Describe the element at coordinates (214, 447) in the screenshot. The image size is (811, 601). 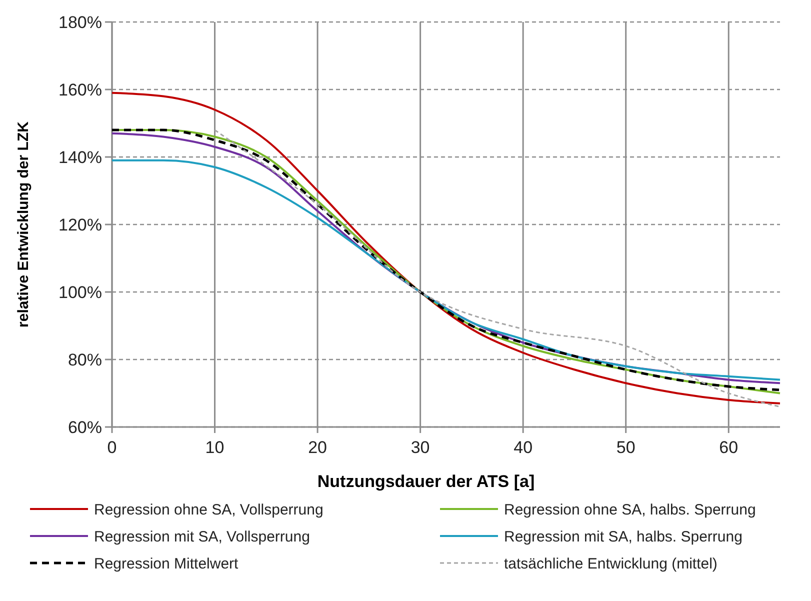
I see `x-tick-label: 10` at that location.